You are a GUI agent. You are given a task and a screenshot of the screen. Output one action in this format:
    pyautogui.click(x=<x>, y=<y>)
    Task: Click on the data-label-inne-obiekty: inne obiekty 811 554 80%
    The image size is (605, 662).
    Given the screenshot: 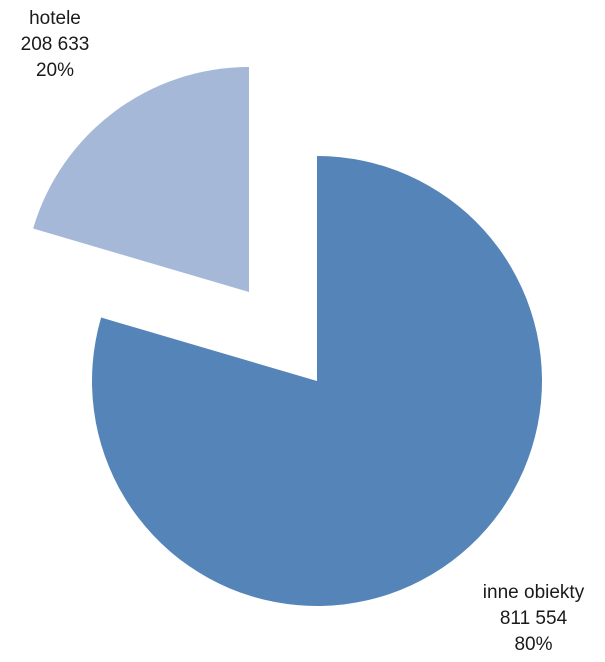 What is the action you would take?
    pyautogui.click(x=533, y=619)
    